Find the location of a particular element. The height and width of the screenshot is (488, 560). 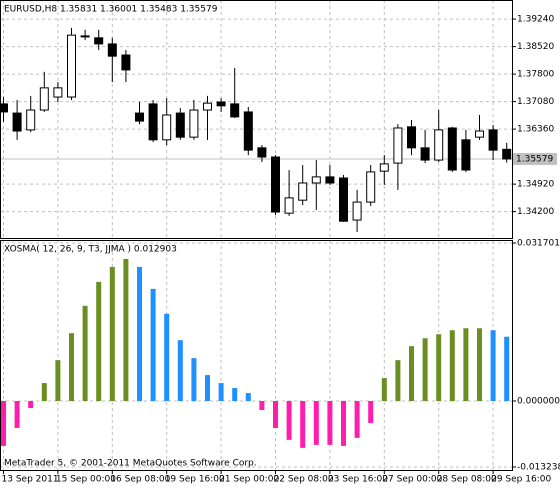

x-tick-label: 13 Sep 2011 is located at coordinates (30, 480).